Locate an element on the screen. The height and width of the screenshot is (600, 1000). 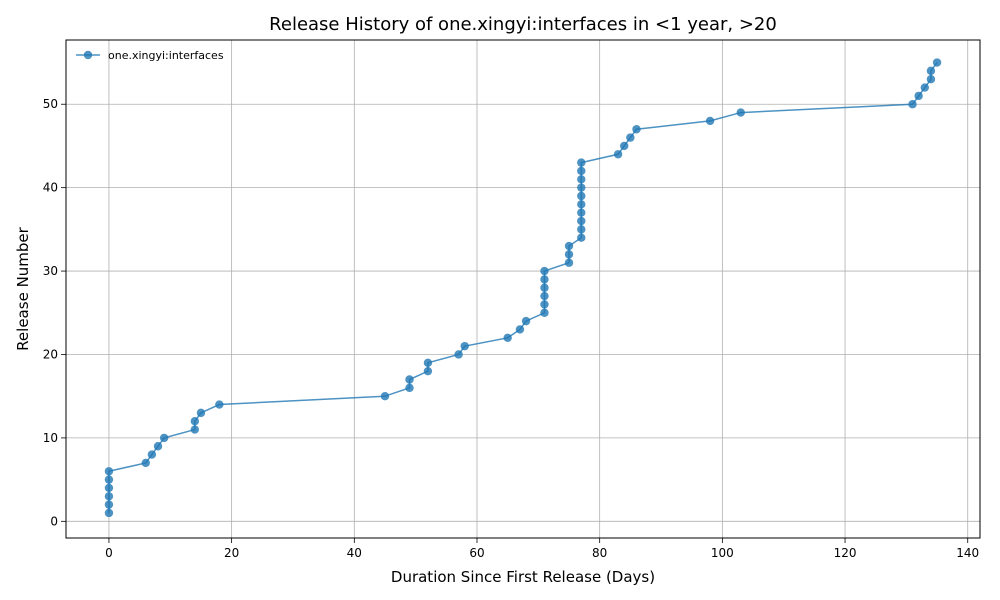
x-axis: 0 20 40 60 80 100 120 140 is located at coordinates (542, 549).